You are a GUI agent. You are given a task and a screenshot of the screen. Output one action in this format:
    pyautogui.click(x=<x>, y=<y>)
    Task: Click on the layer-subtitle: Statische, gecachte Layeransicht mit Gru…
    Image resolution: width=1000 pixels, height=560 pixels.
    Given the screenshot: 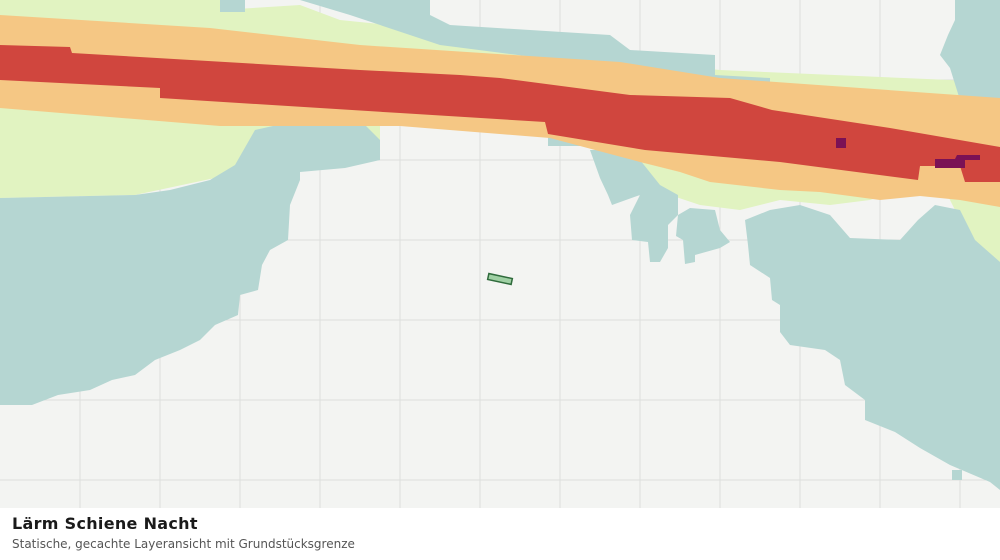 What is the action you would take?
    pyautogui.click(x=183, y=544)
    